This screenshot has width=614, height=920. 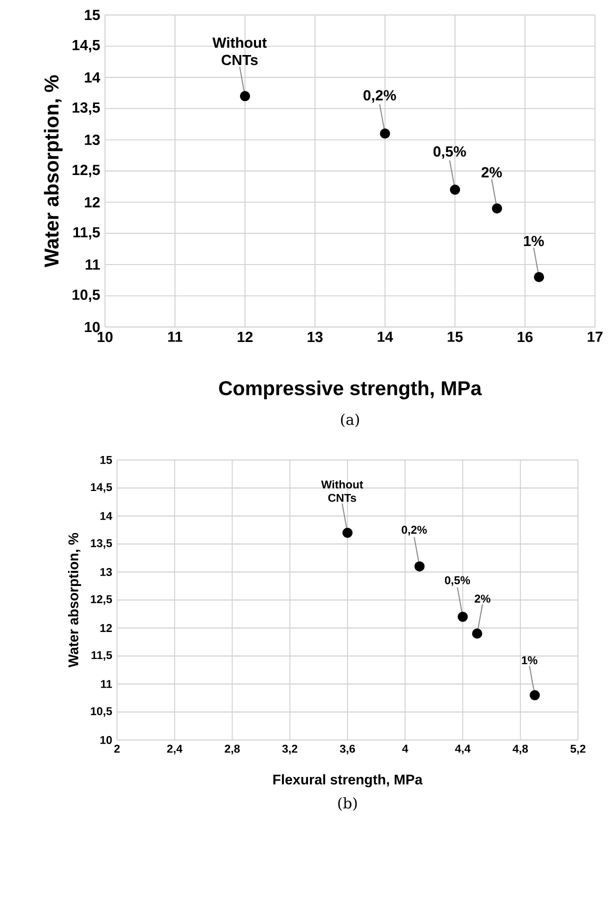 I want to click on x-tick-label: 12, so click(x=245, y=337).